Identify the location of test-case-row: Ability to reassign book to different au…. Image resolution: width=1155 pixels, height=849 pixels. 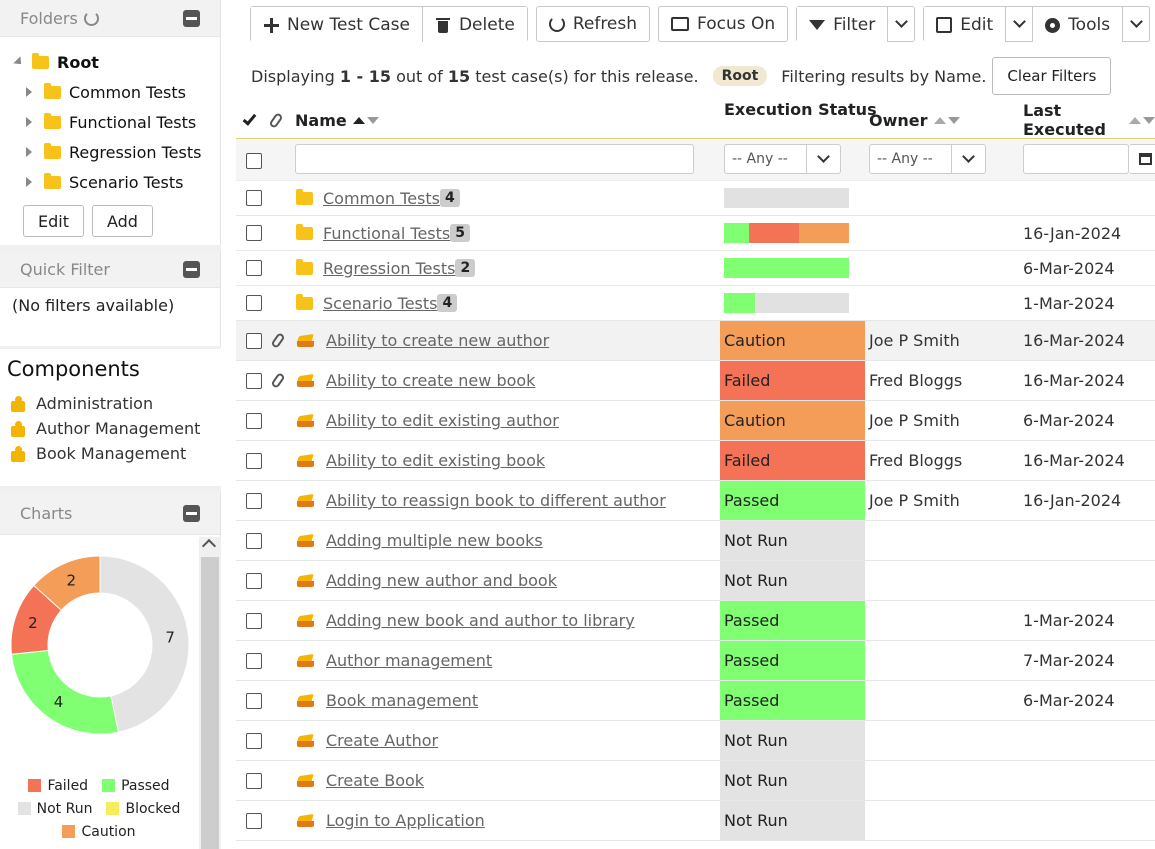
(695, 501).